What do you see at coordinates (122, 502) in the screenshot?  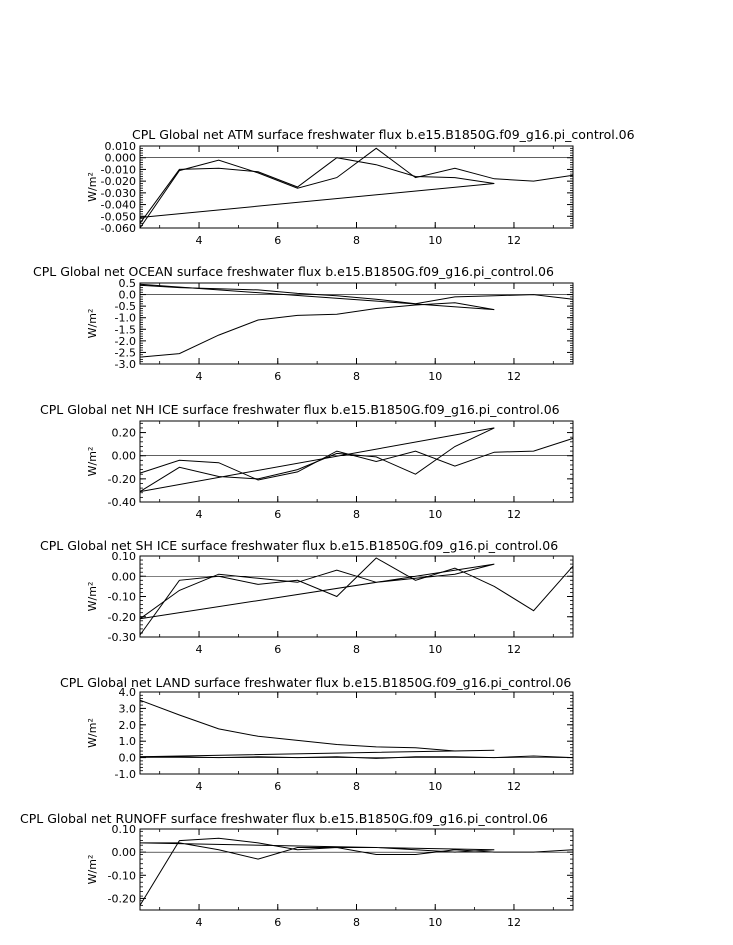 I see `y-tick-label: -0.40` at bounding box center [122, 502].